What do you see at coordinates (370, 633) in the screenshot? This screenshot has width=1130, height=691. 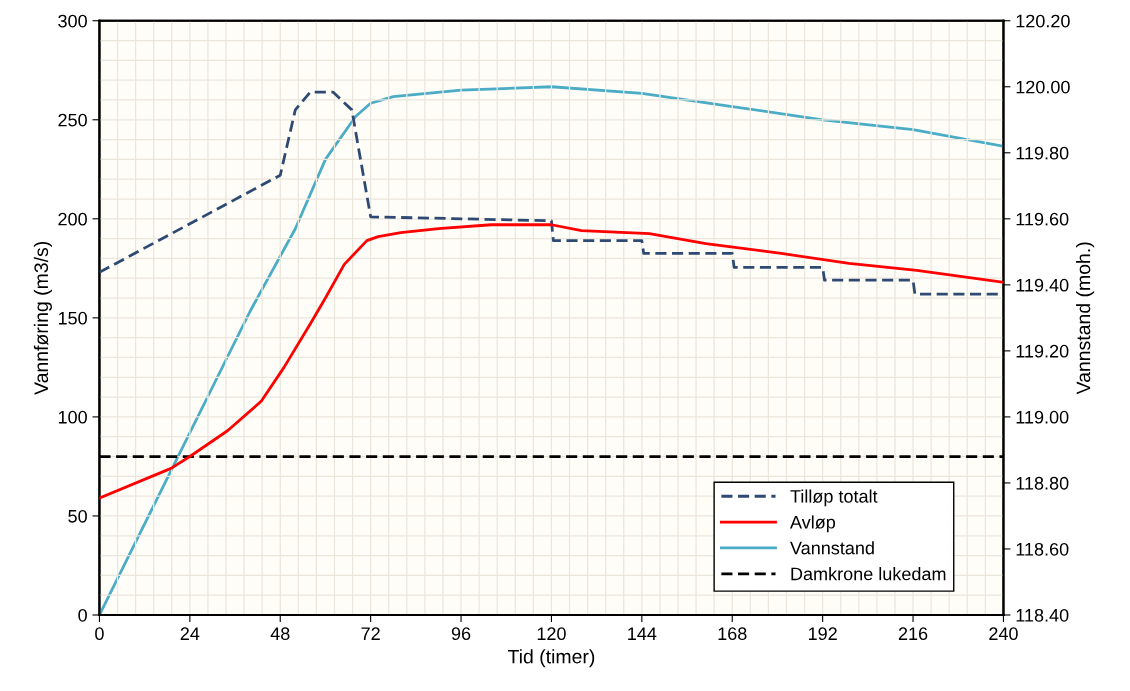 I see `x-tick-label: 72` at bounding box center [370, 633].